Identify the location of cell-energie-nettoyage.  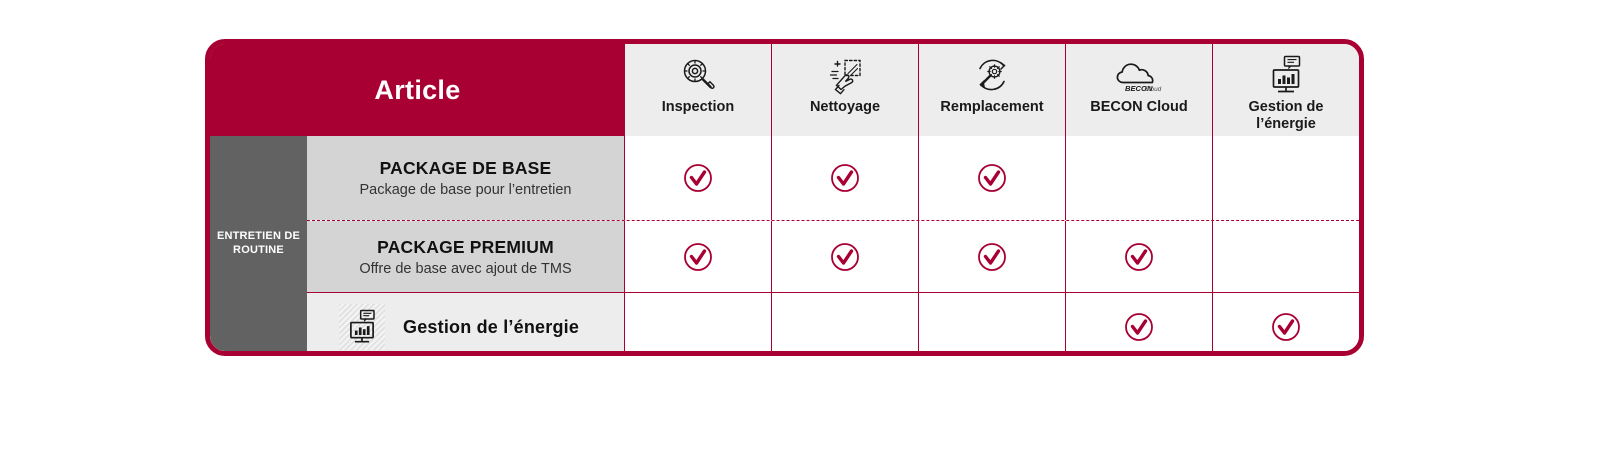
(844, 322).